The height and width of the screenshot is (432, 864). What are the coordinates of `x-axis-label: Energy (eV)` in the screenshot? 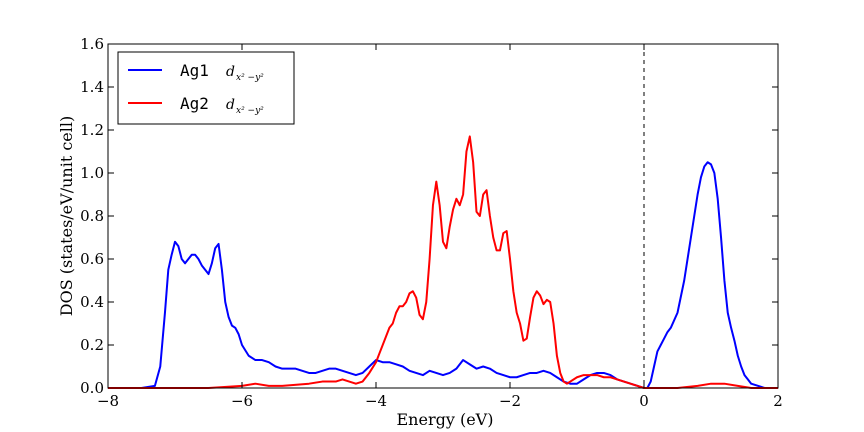 It's located at (445, 419).